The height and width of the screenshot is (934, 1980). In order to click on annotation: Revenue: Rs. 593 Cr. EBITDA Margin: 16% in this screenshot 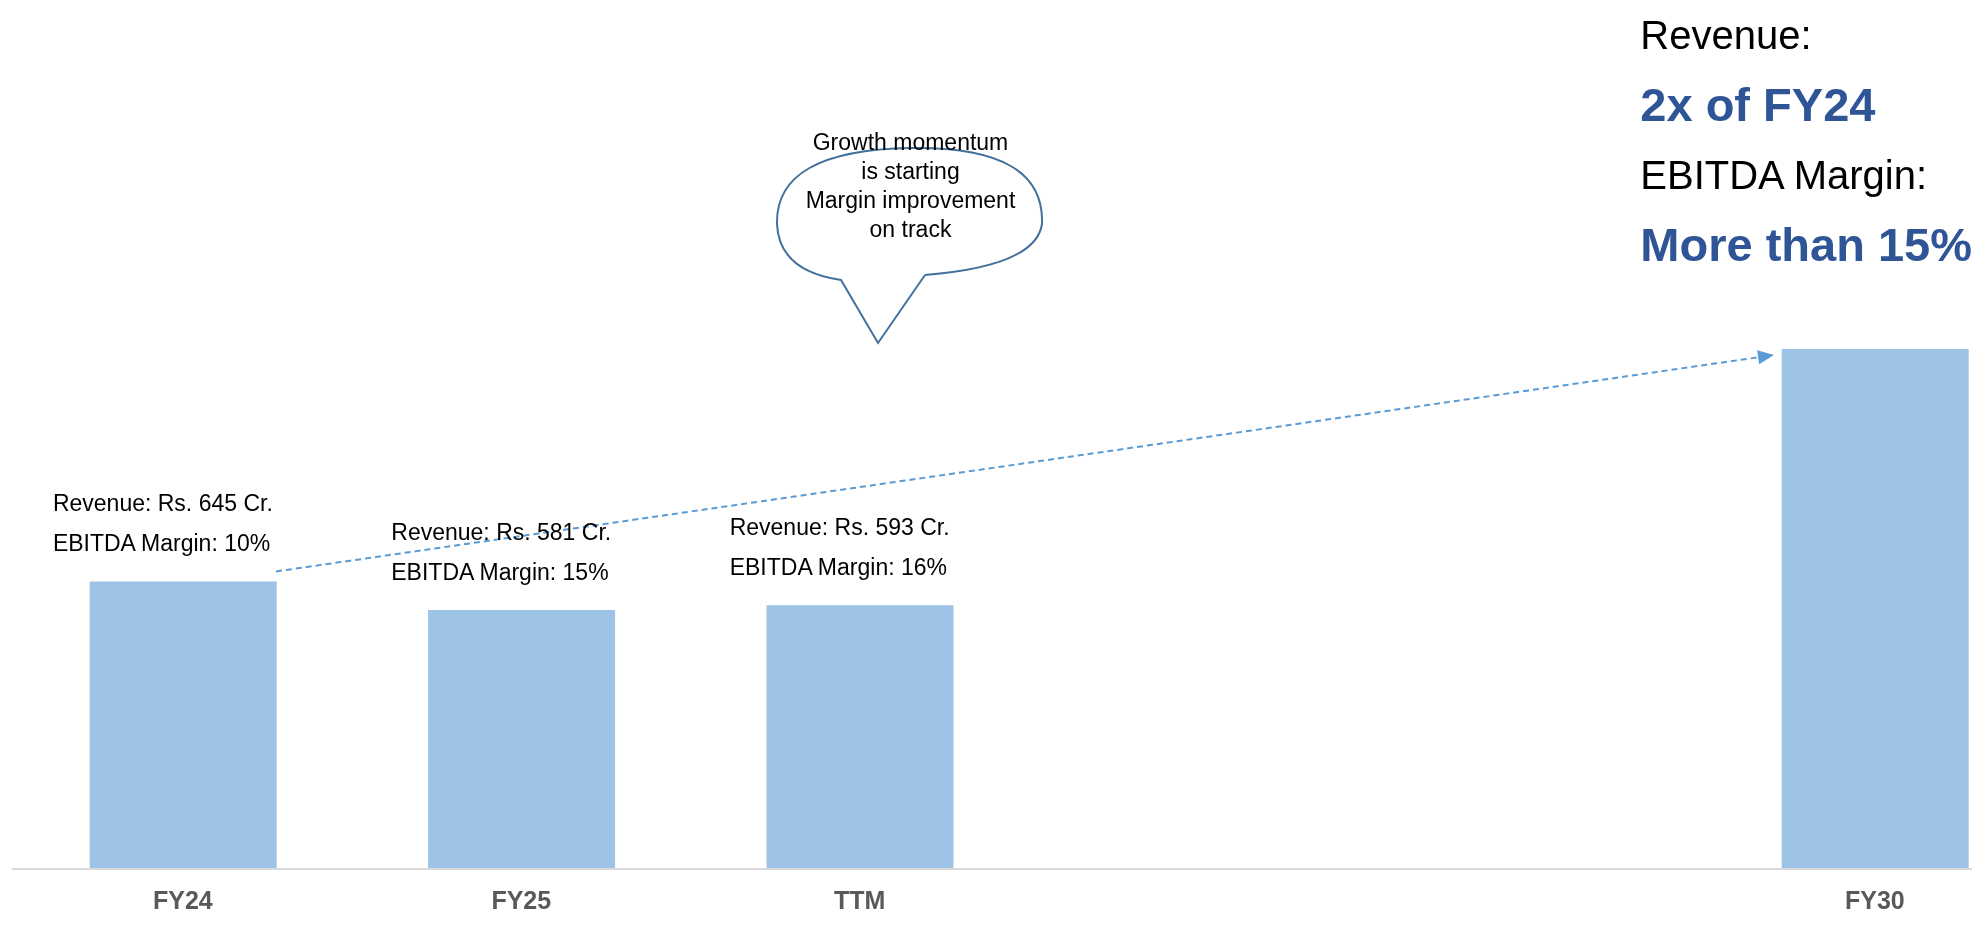, I will do `click(839, 548)`.